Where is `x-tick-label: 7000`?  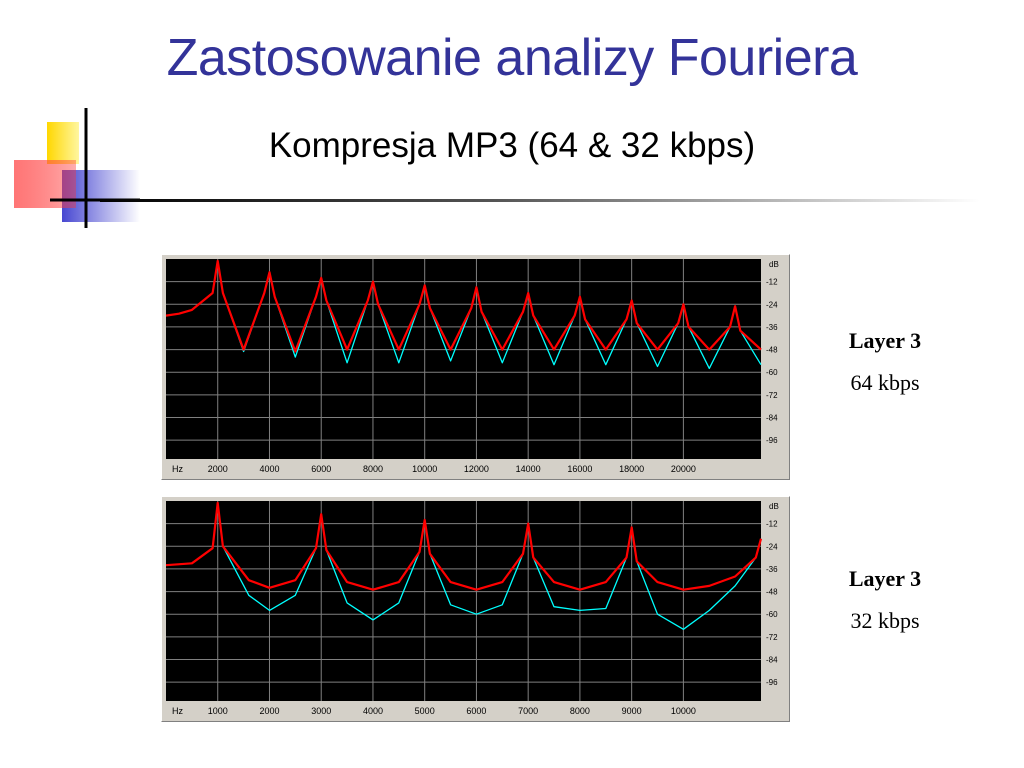
x-tick-label: 7000 is located at coordinates (528, 711).